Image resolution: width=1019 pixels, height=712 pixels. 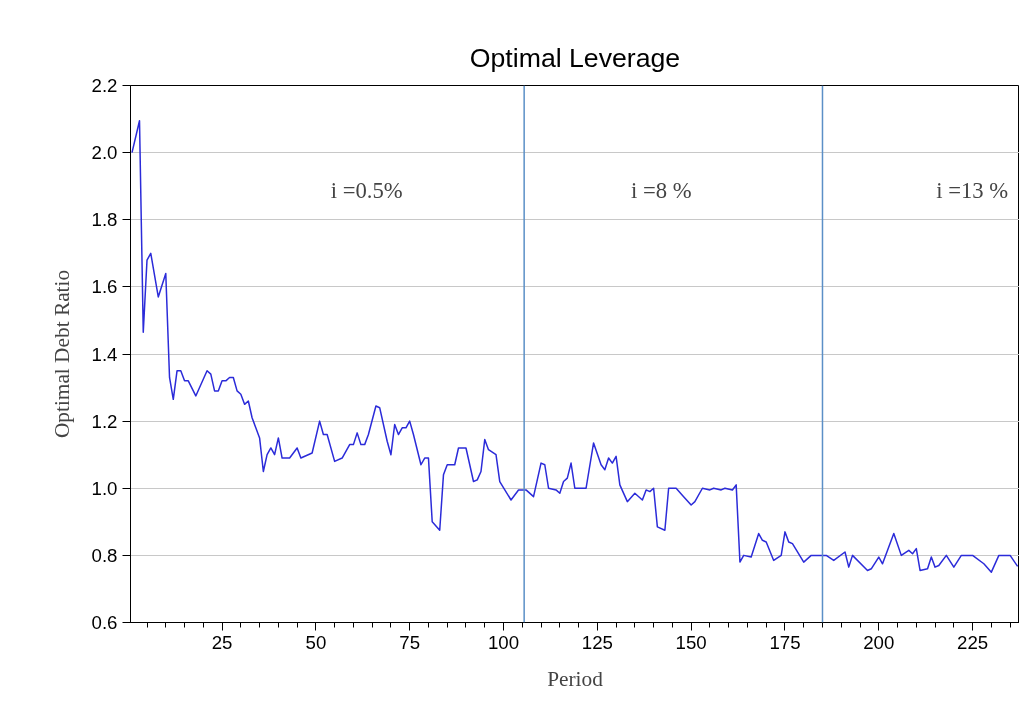 I want to click on x-tick-label: 125, so click(x=597, y=642).